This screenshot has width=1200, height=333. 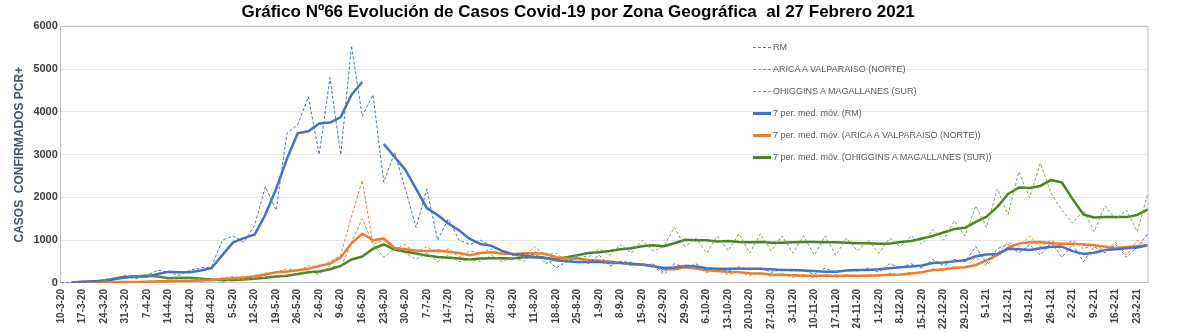 I want to click on x-tick-label: 14-7-20, so click(x=448, y=306).